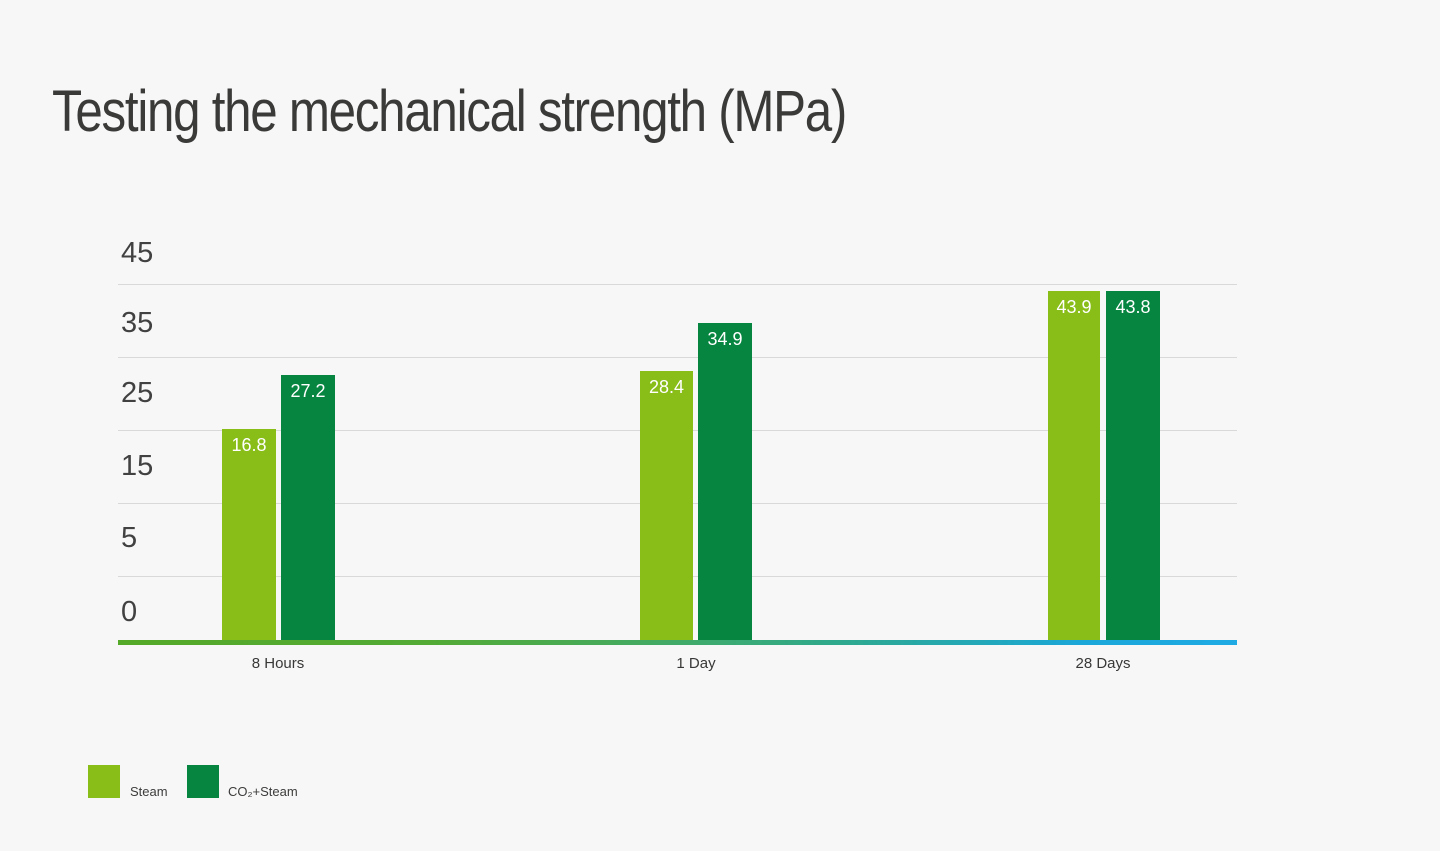  Describe the element at coordinates (149, 791) in the screenshot. I see `legend-label-steam: Steam` at that location.